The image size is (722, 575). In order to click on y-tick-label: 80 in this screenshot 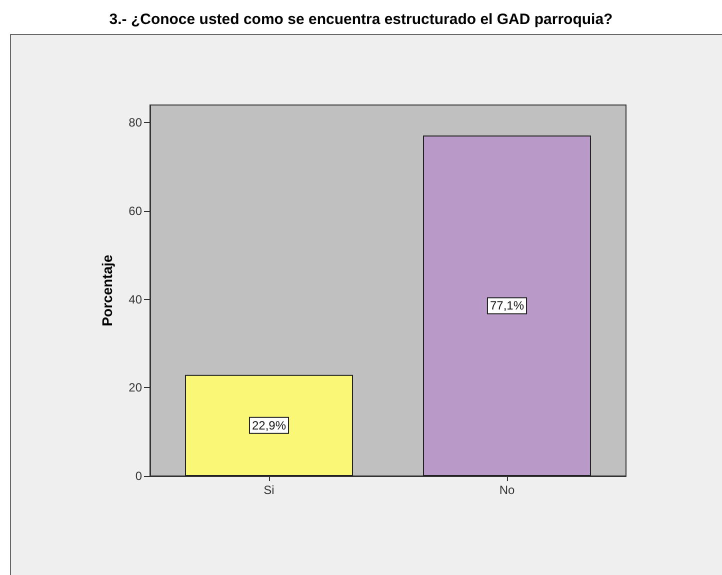, I will do `click(135, 123)`.